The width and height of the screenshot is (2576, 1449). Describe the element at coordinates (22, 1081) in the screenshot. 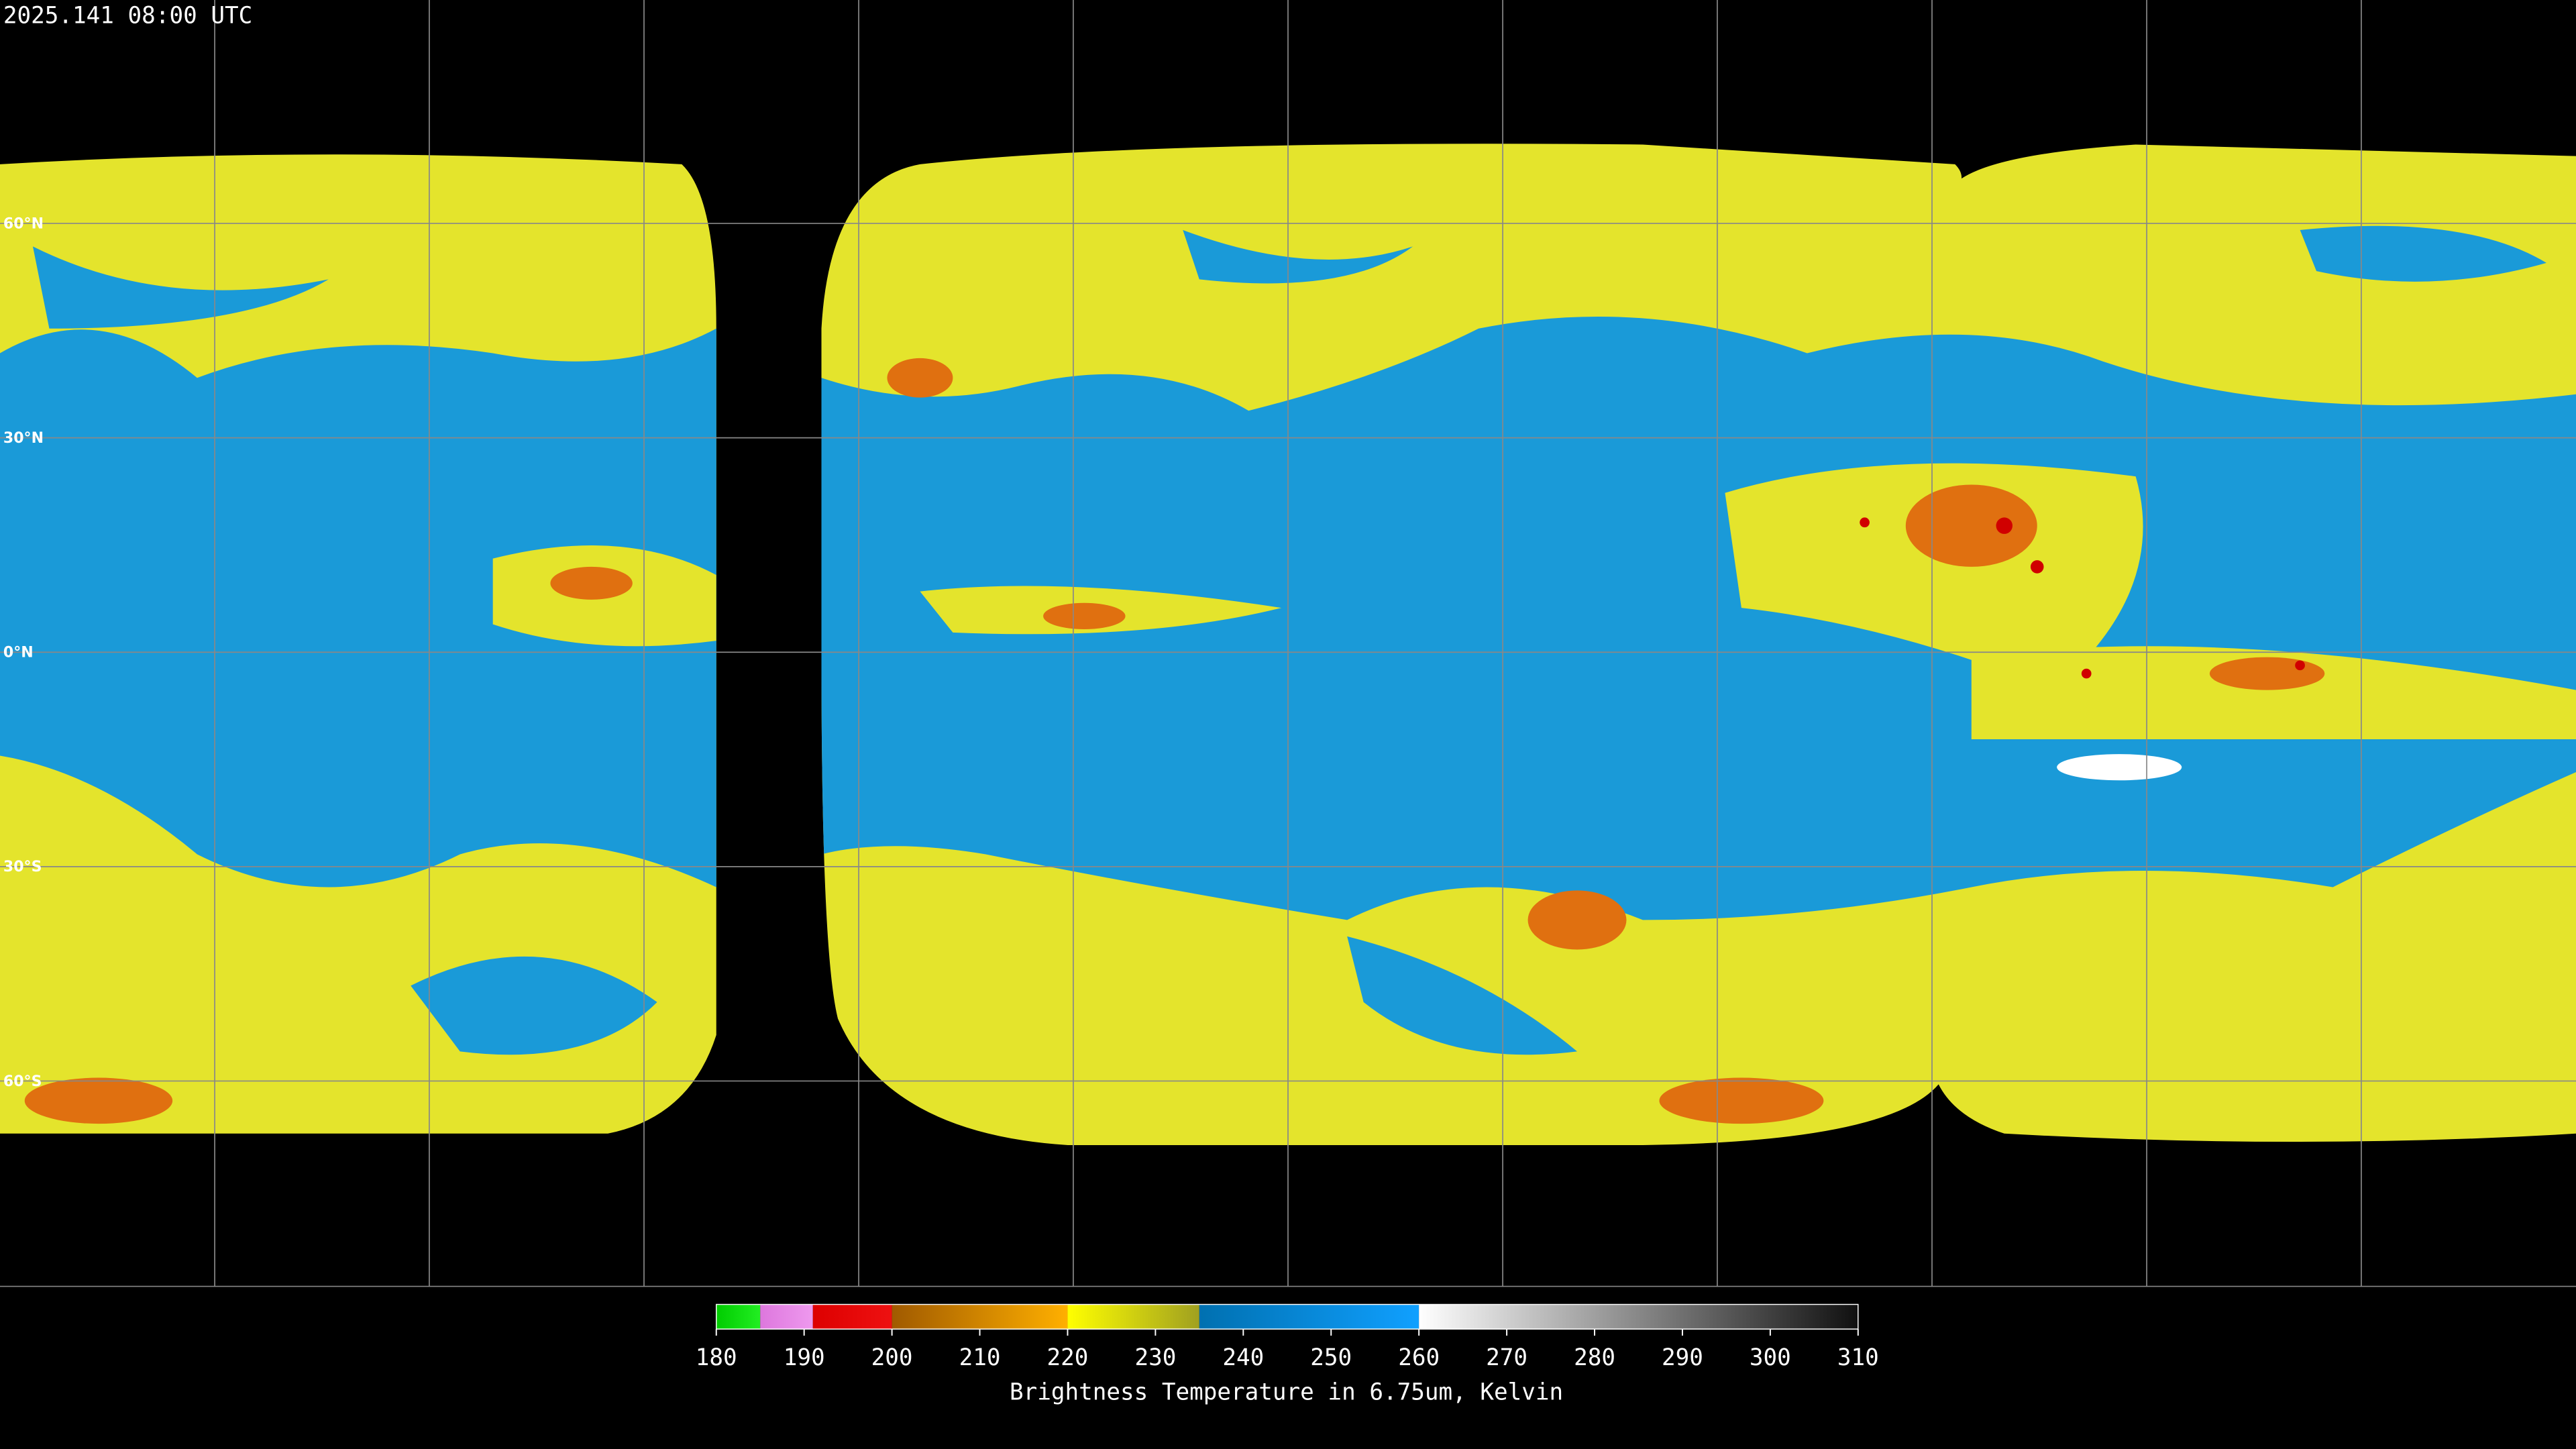

I see `latitude-label: 60°S` at that location.